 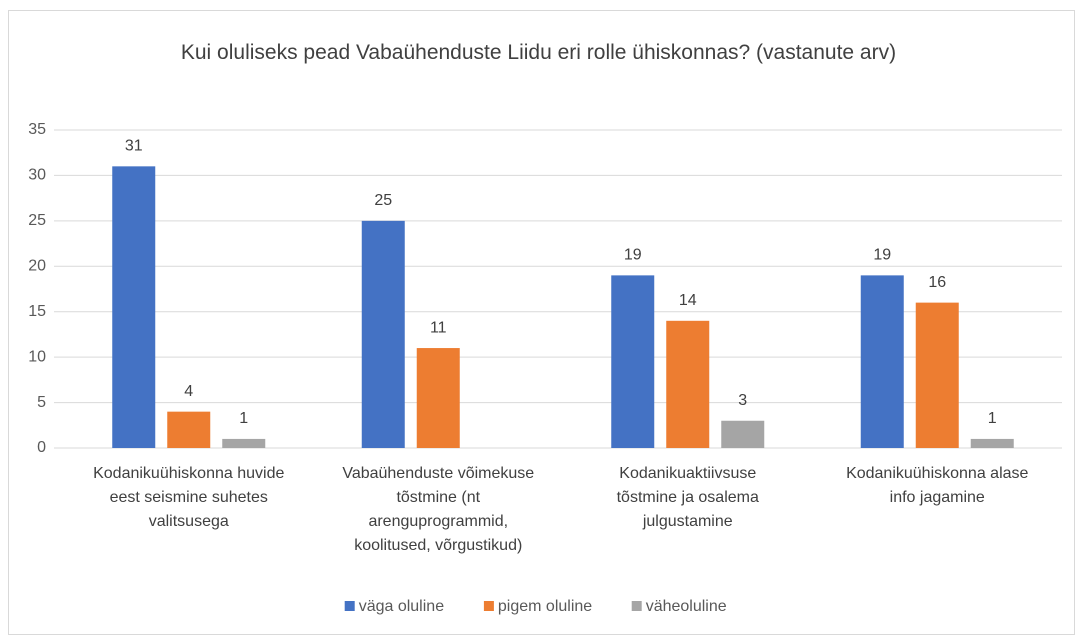 I want to click on data-label: 4, so click(x=188, y=391).